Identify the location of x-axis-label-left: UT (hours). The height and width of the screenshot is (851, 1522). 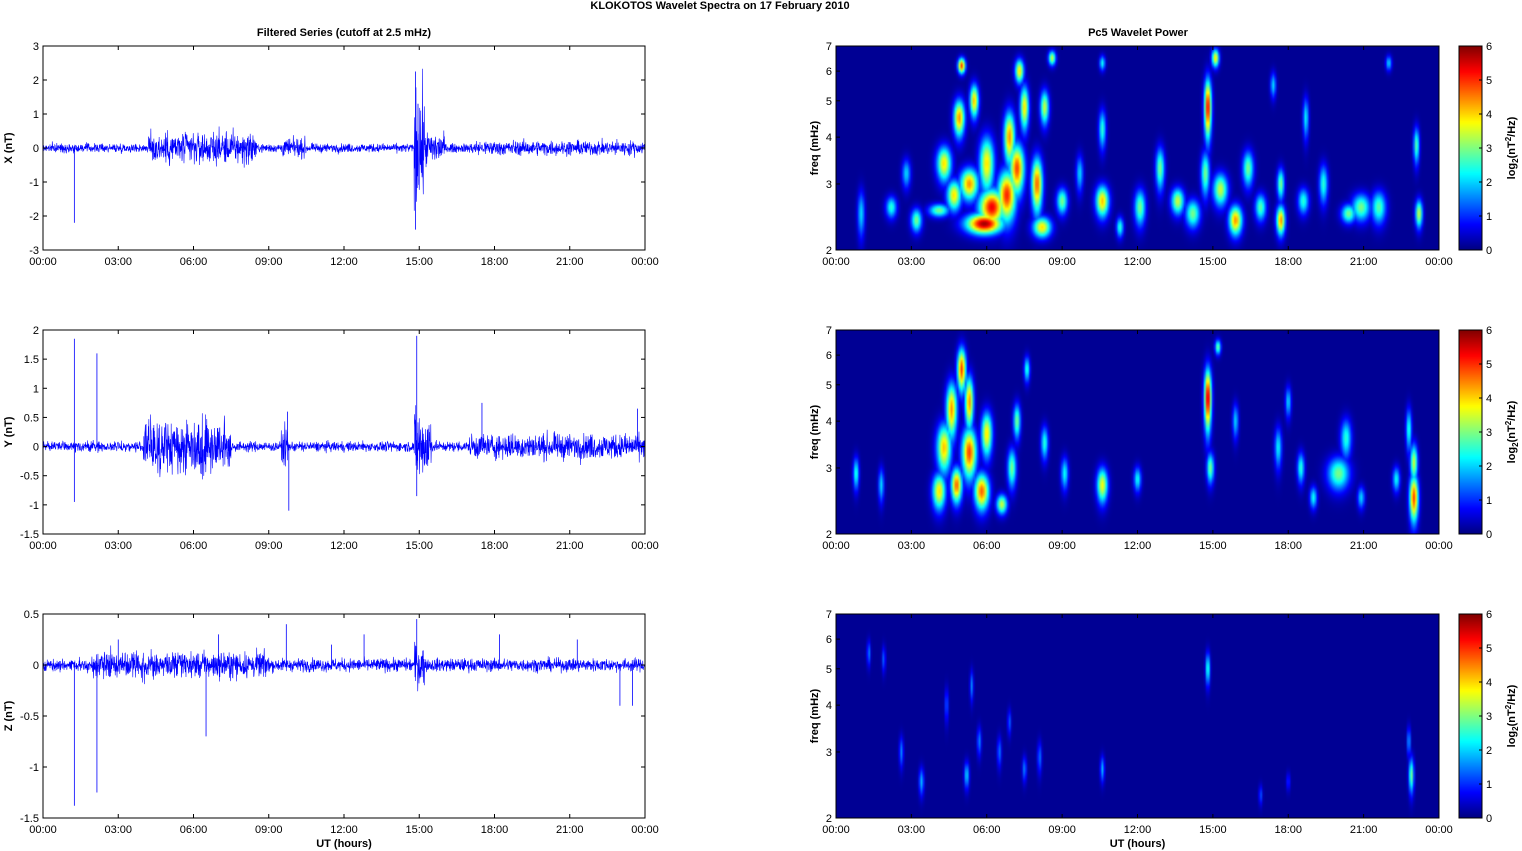
(344, 844).